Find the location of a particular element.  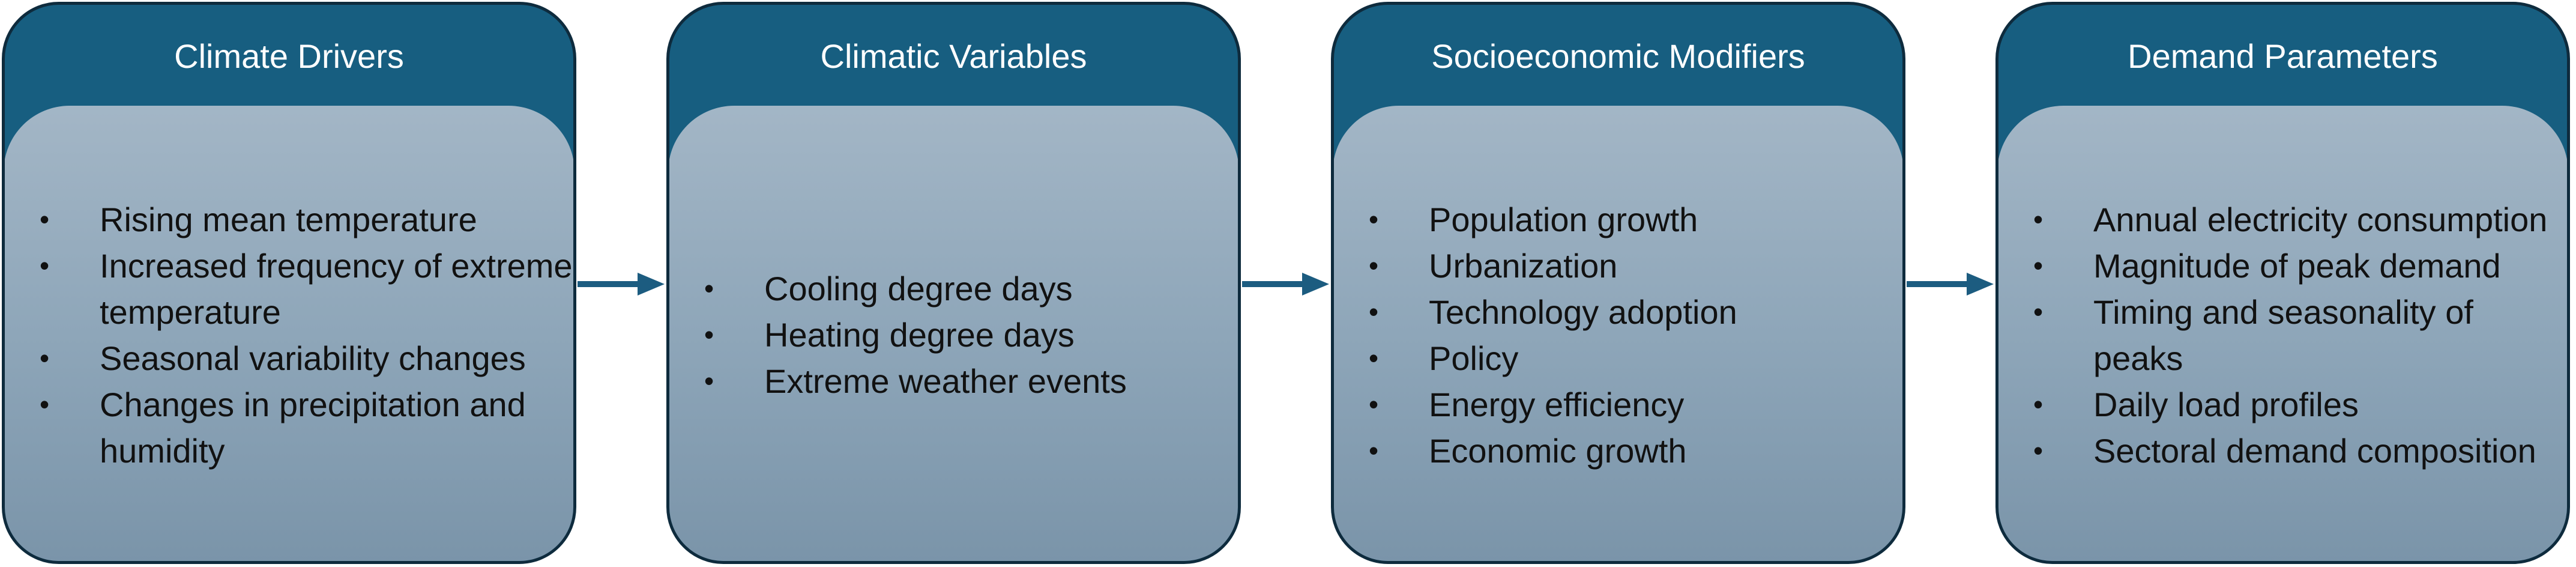

box-title: Climate Drivers is located at coordinates (289, 56).